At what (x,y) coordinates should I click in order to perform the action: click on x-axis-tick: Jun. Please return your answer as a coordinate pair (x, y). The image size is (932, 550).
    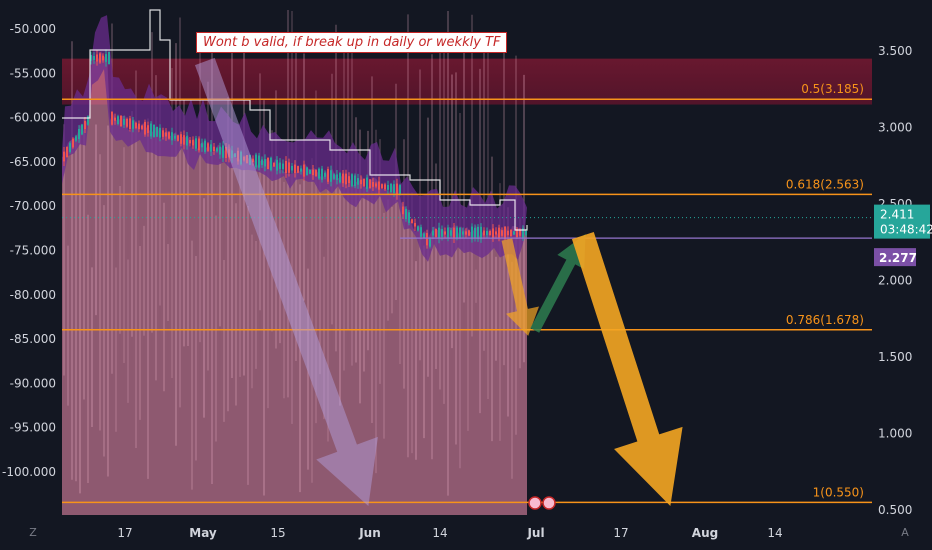
    Looking at the image, I should click on (369, 533).